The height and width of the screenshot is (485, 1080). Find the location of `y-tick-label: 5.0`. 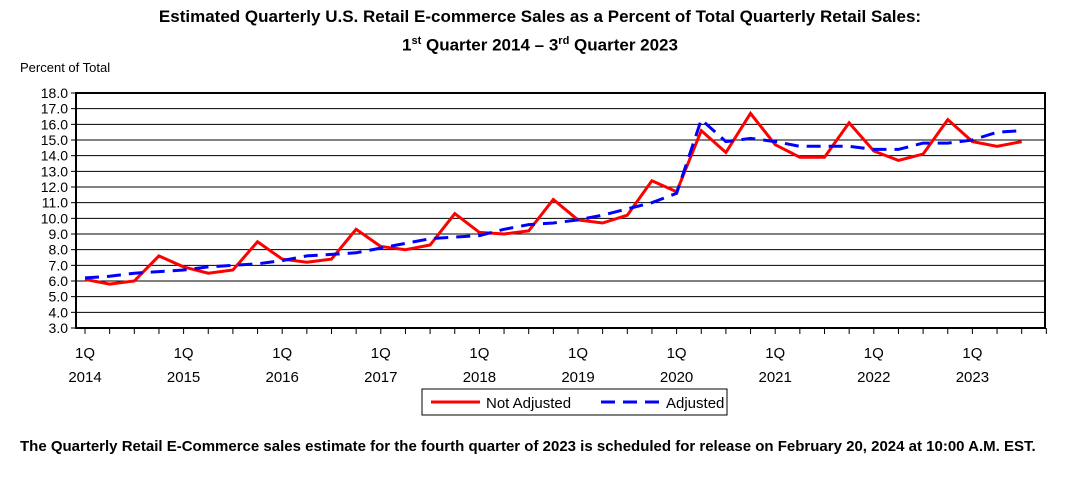

y-tick-label: 5.0 is located at coordinates (59, 297).